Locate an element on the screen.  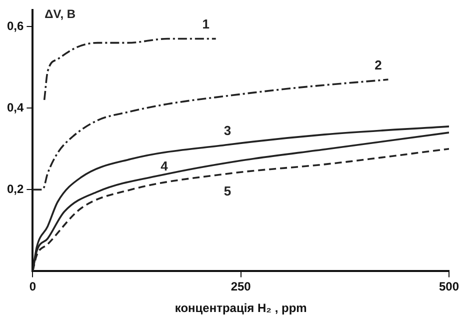
series-label: 5 is located at coordinates (228, 191).